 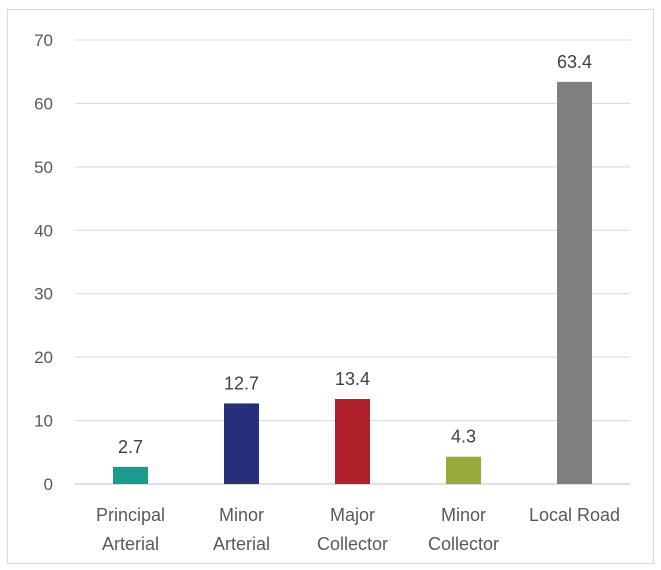 What do you see at coordinates (352, 515) in the screenshot?
I see `category-label-line: Major` at bounding box center [352, 515].